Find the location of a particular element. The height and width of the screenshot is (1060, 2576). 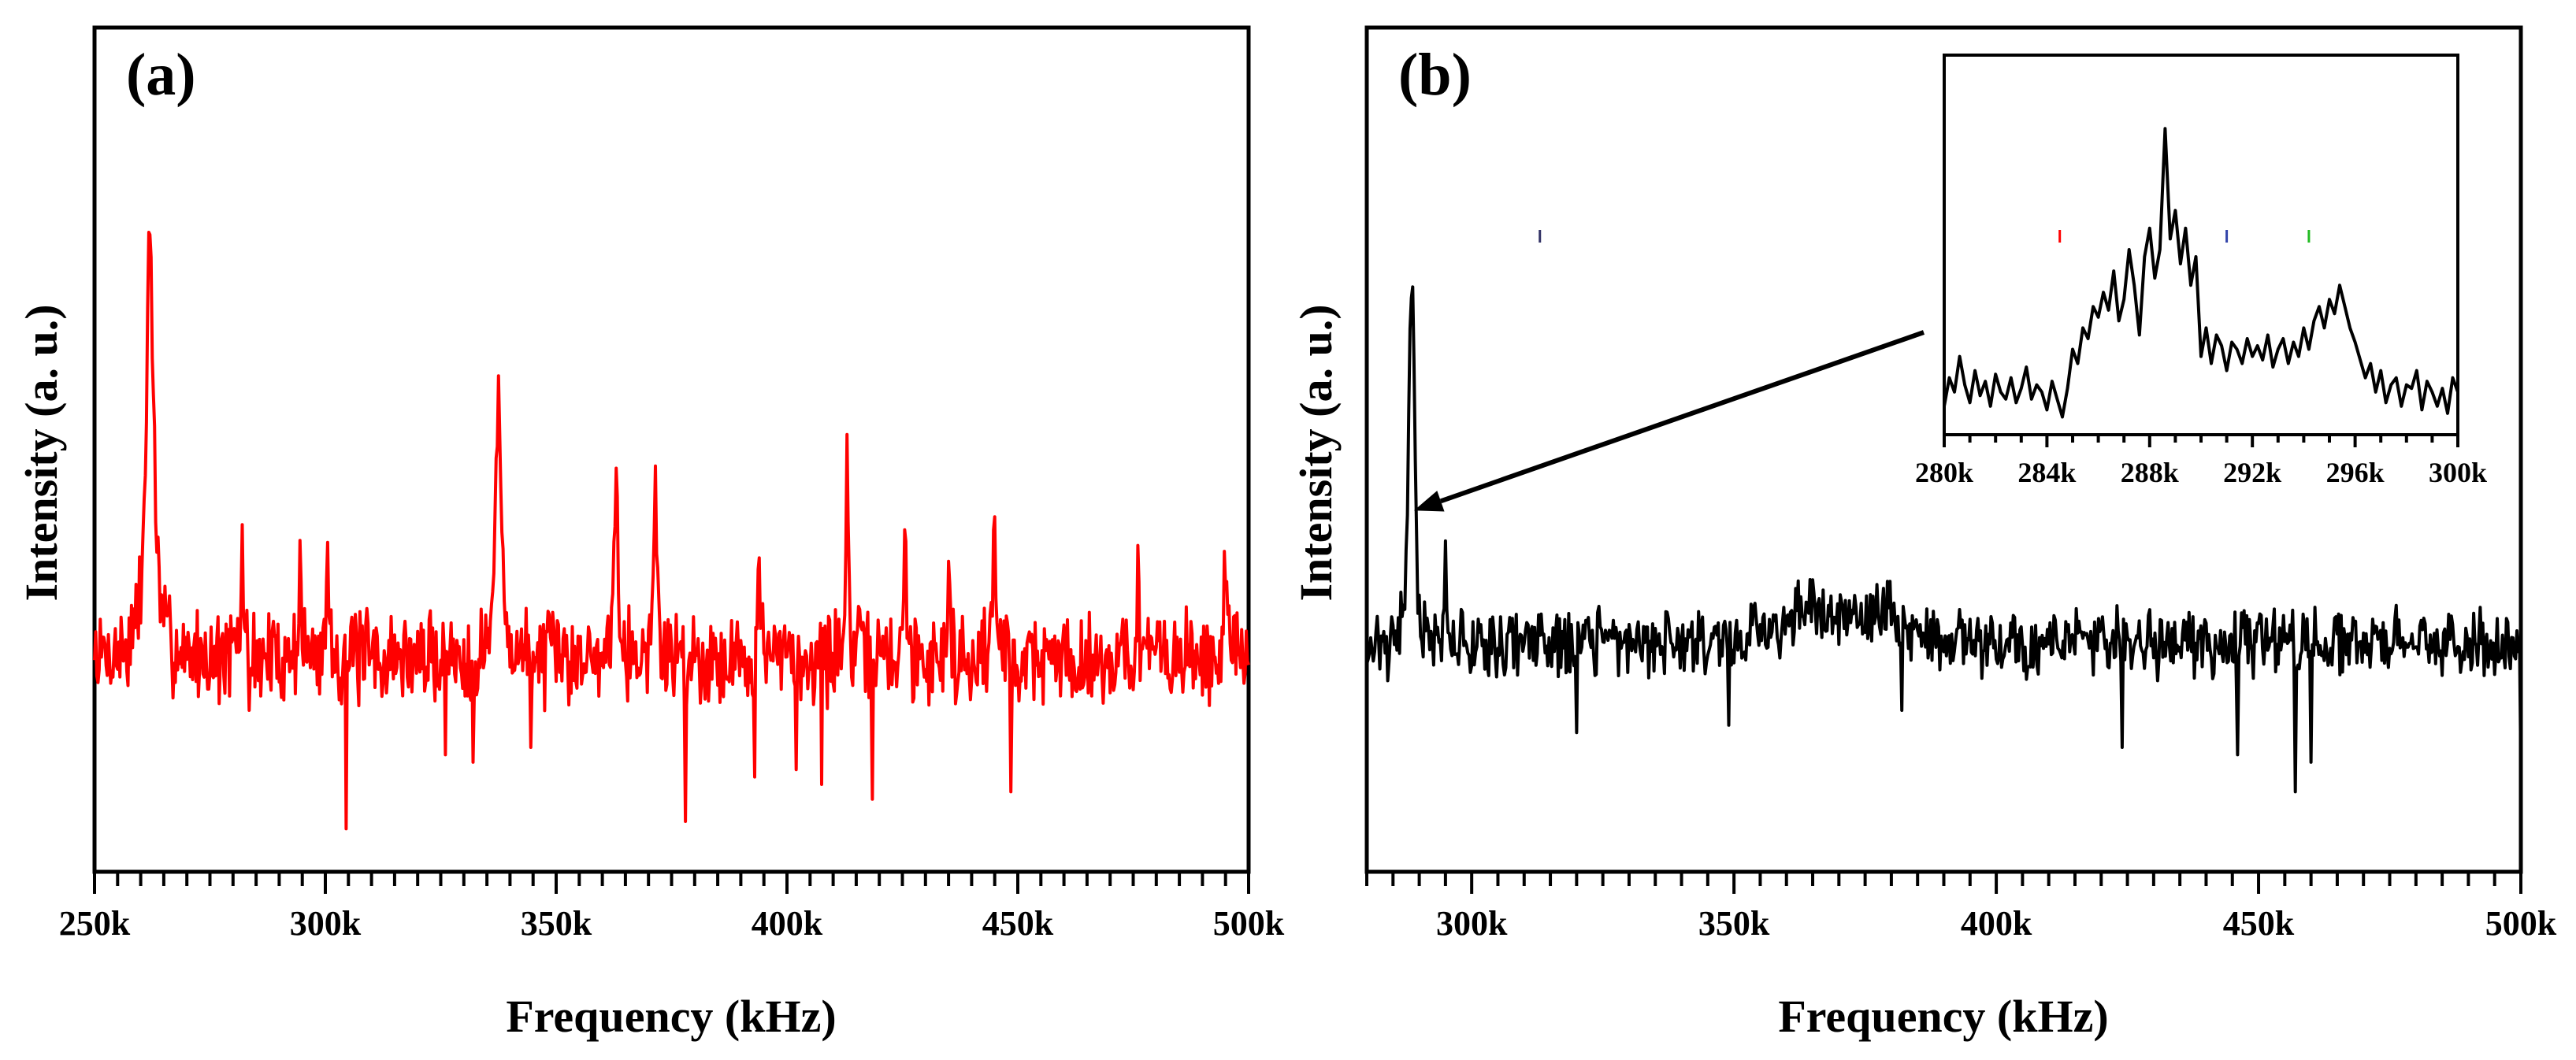

annotation-group-b is located at coordinates (1669, 421).